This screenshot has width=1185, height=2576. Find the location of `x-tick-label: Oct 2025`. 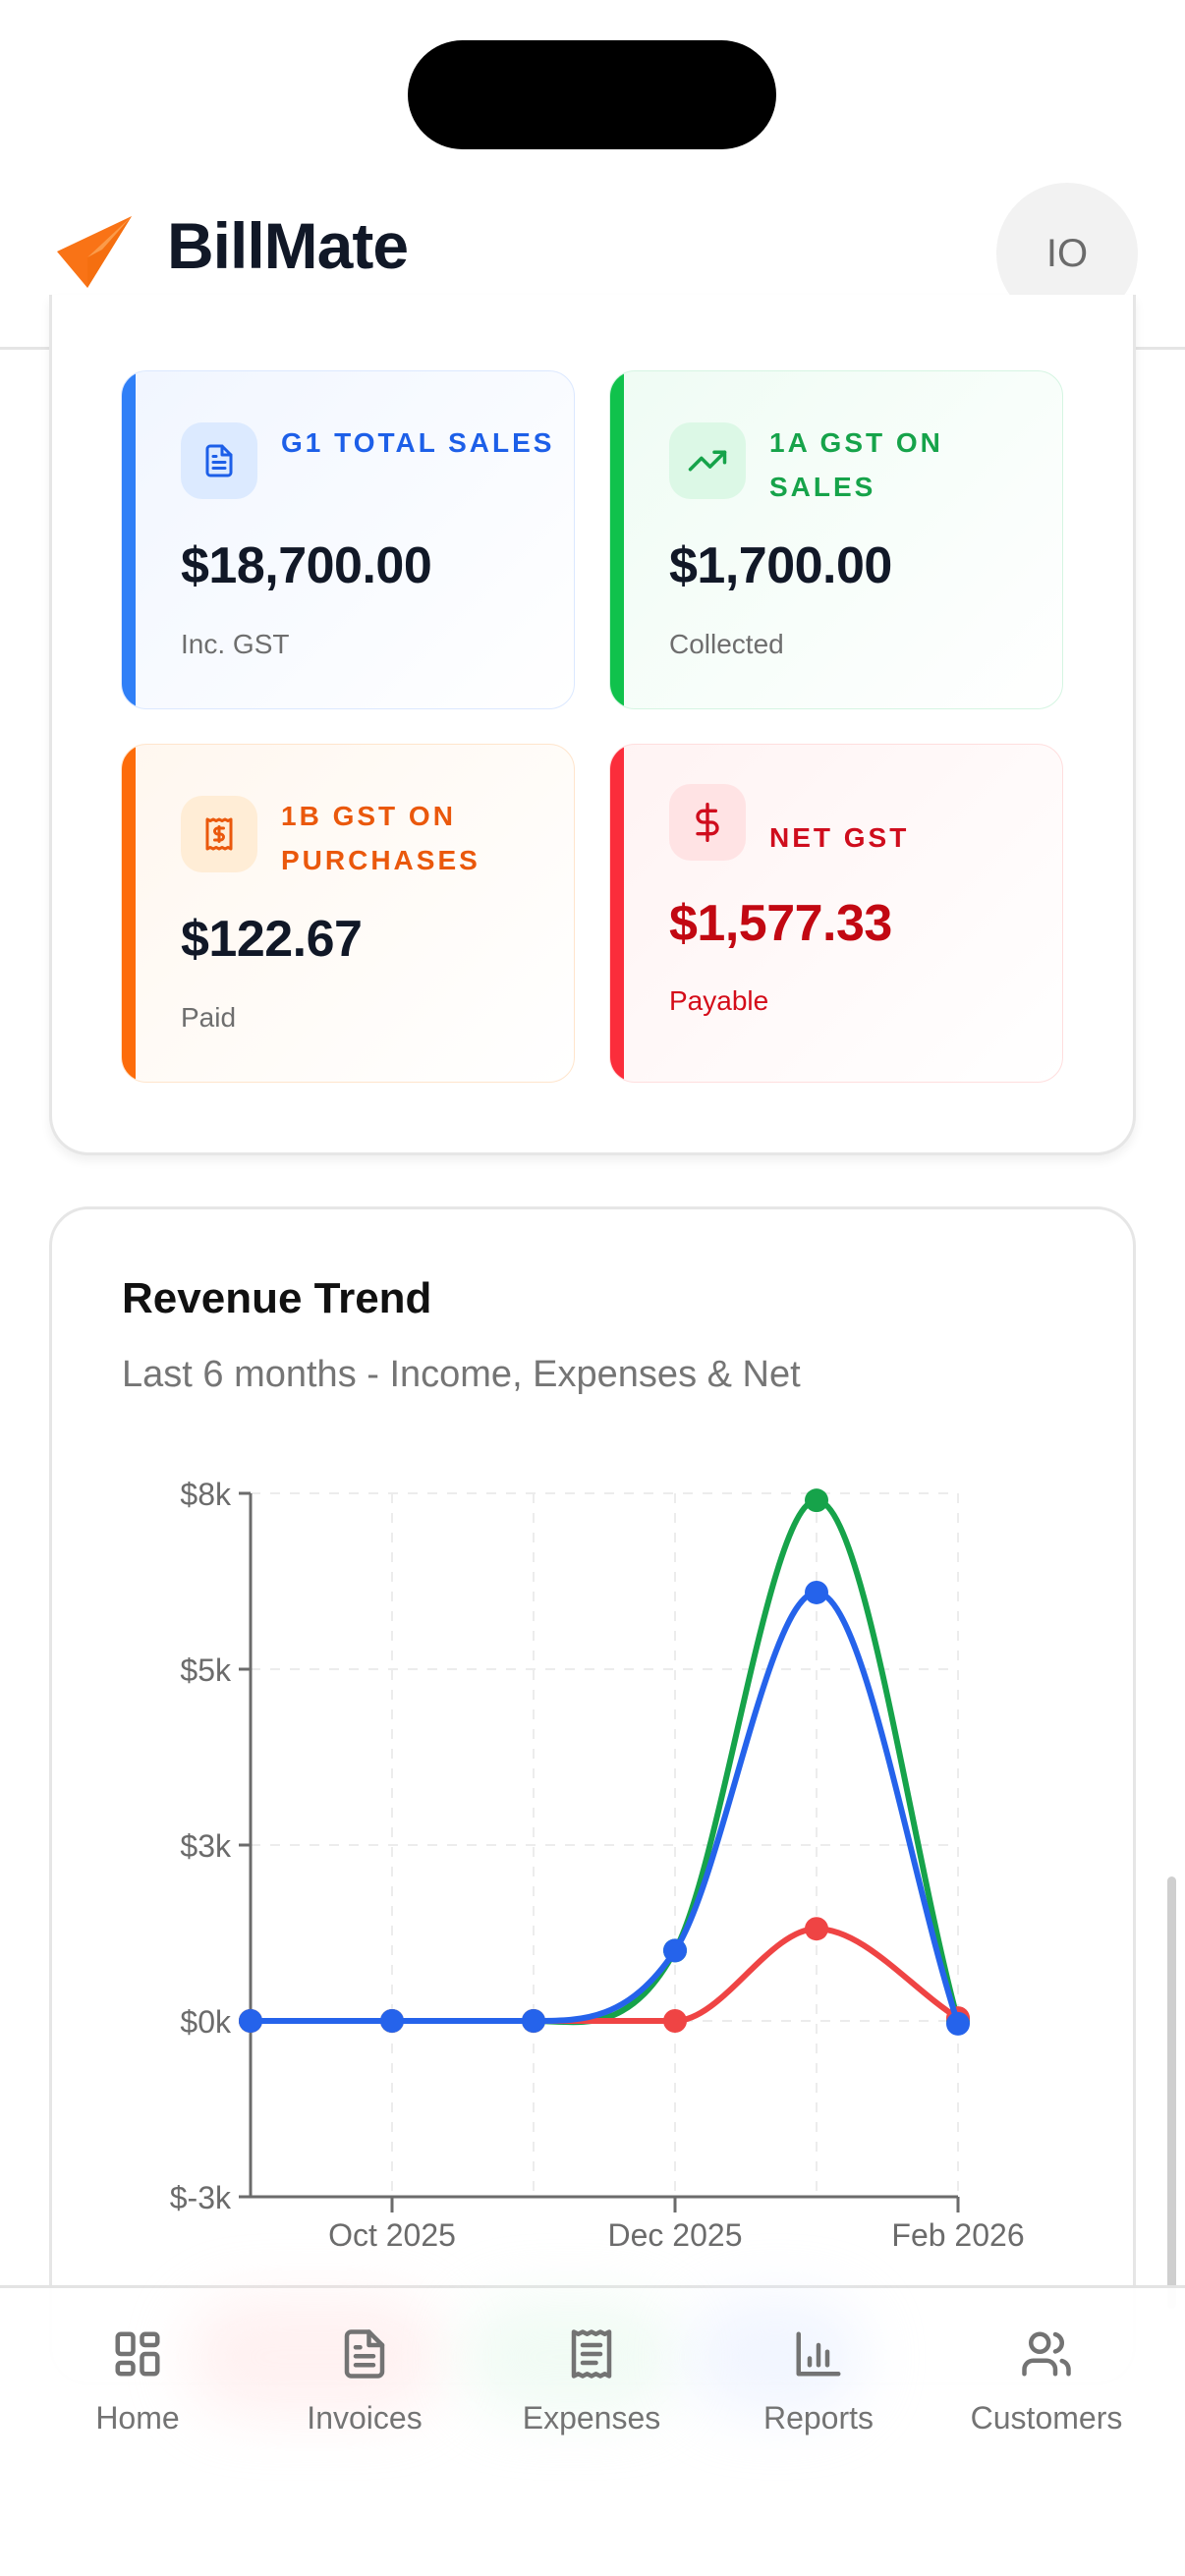

x-tick-label: Oct 2025 is located at coordinates (392, 2235).